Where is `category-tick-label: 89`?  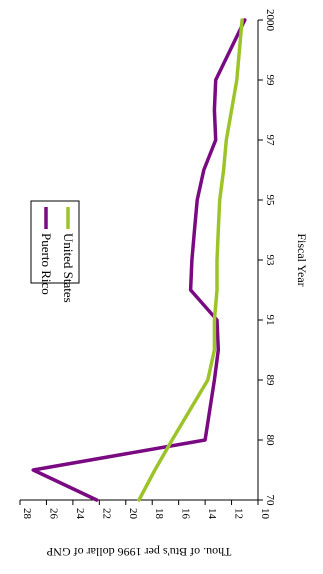 category-tick-label: 89 is located at coordinates (270, 381).